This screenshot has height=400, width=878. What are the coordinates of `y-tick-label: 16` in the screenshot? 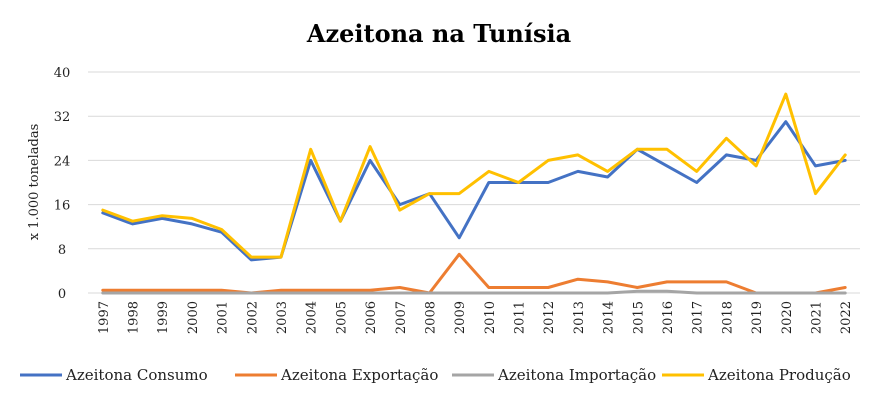 It's located at (62, 206).